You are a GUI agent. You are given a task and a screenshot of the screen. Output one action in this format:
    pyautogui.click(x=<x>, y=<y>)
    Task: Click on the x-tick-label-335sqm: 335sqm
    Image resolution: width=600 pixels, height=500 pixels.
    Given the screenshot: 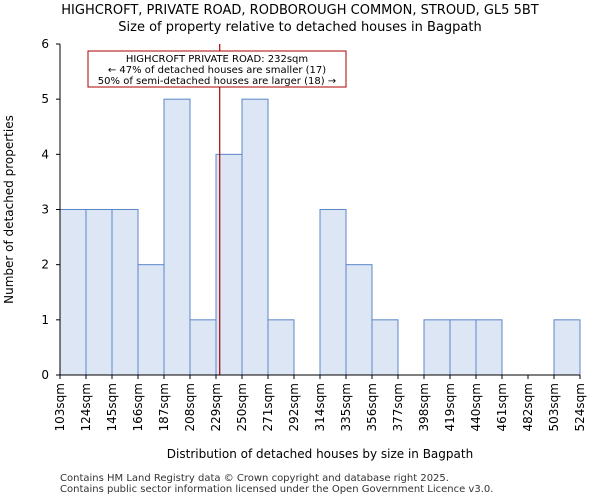 What is the action you would take?
    pyautogui.click(x=346, y=407)
    